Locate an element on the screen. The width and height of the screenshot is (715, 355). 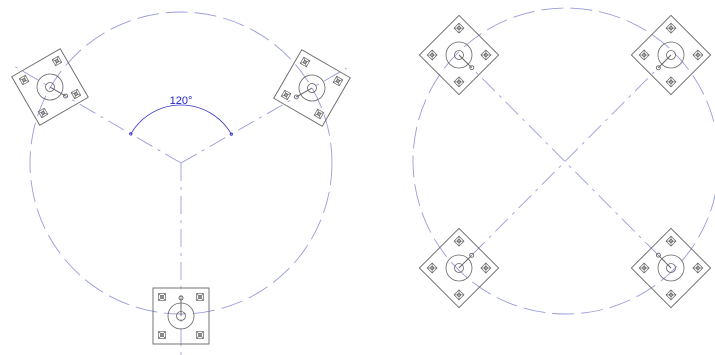
angle-dimension: 120° is located at coordinates (181, 115).